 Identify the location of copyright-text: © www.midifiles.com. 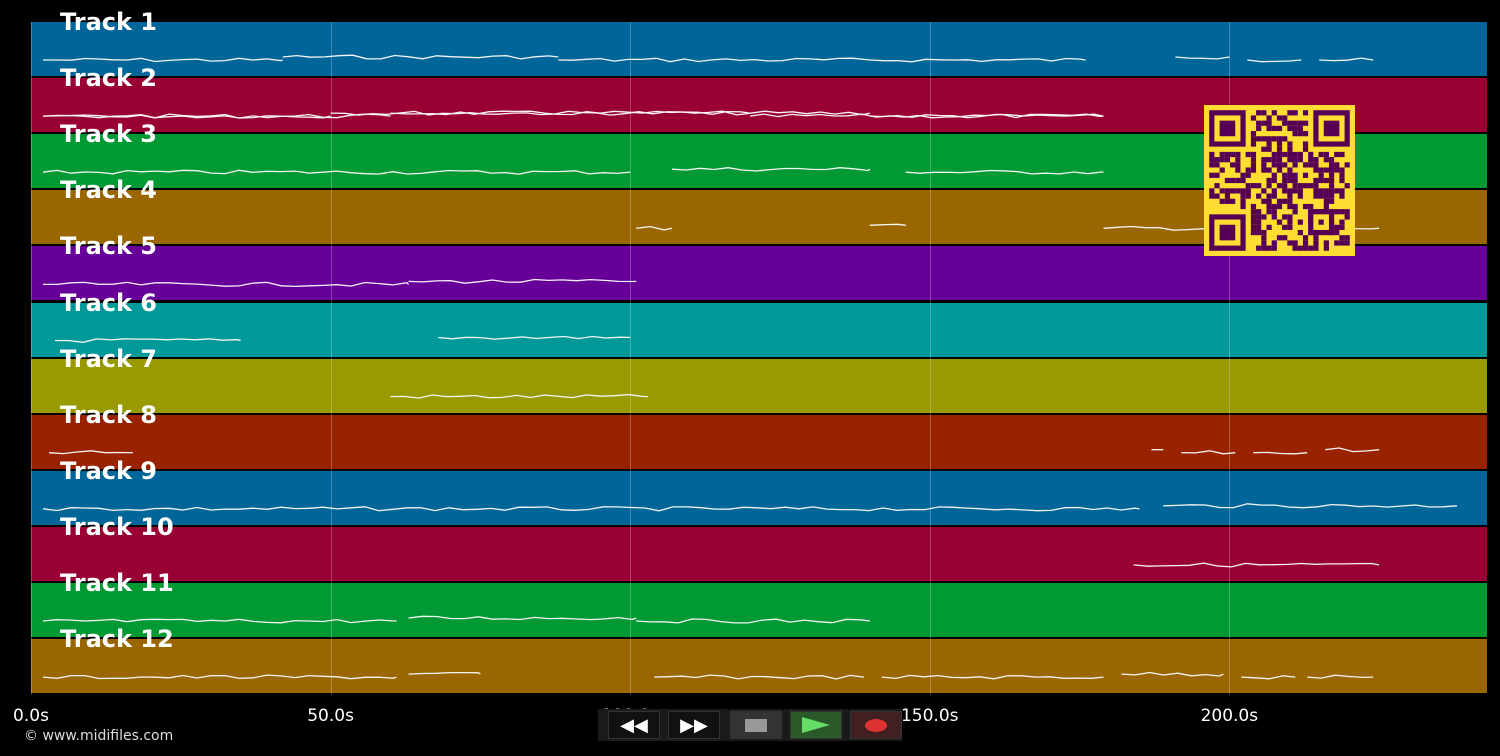
(99, 736).